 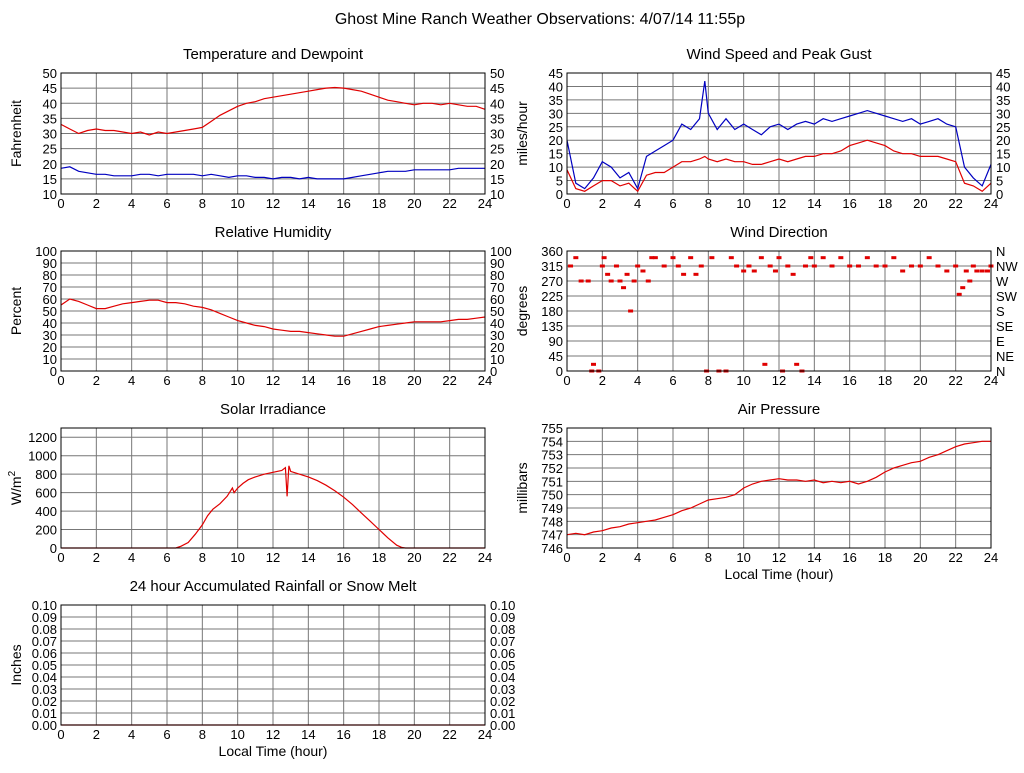 I want to click on solar-x-tick: 18, so click(x=379, y=557).